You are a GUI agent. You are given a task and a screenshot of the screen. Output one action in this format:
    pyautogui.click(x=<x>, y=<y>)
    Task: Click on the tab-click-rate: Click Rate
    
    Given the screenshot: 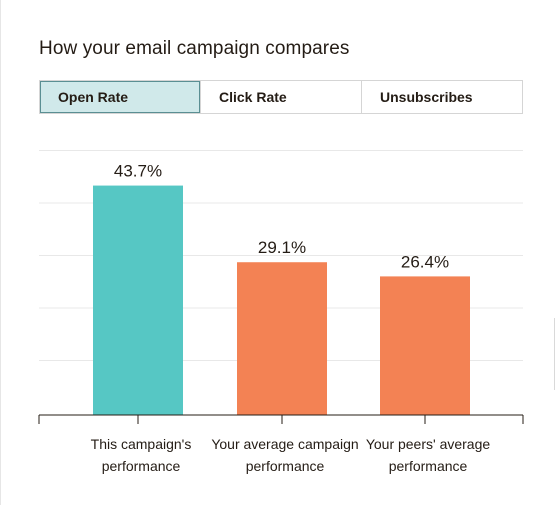 What is the action you would take?
    pyautogui.click(x=280, y=97)
    